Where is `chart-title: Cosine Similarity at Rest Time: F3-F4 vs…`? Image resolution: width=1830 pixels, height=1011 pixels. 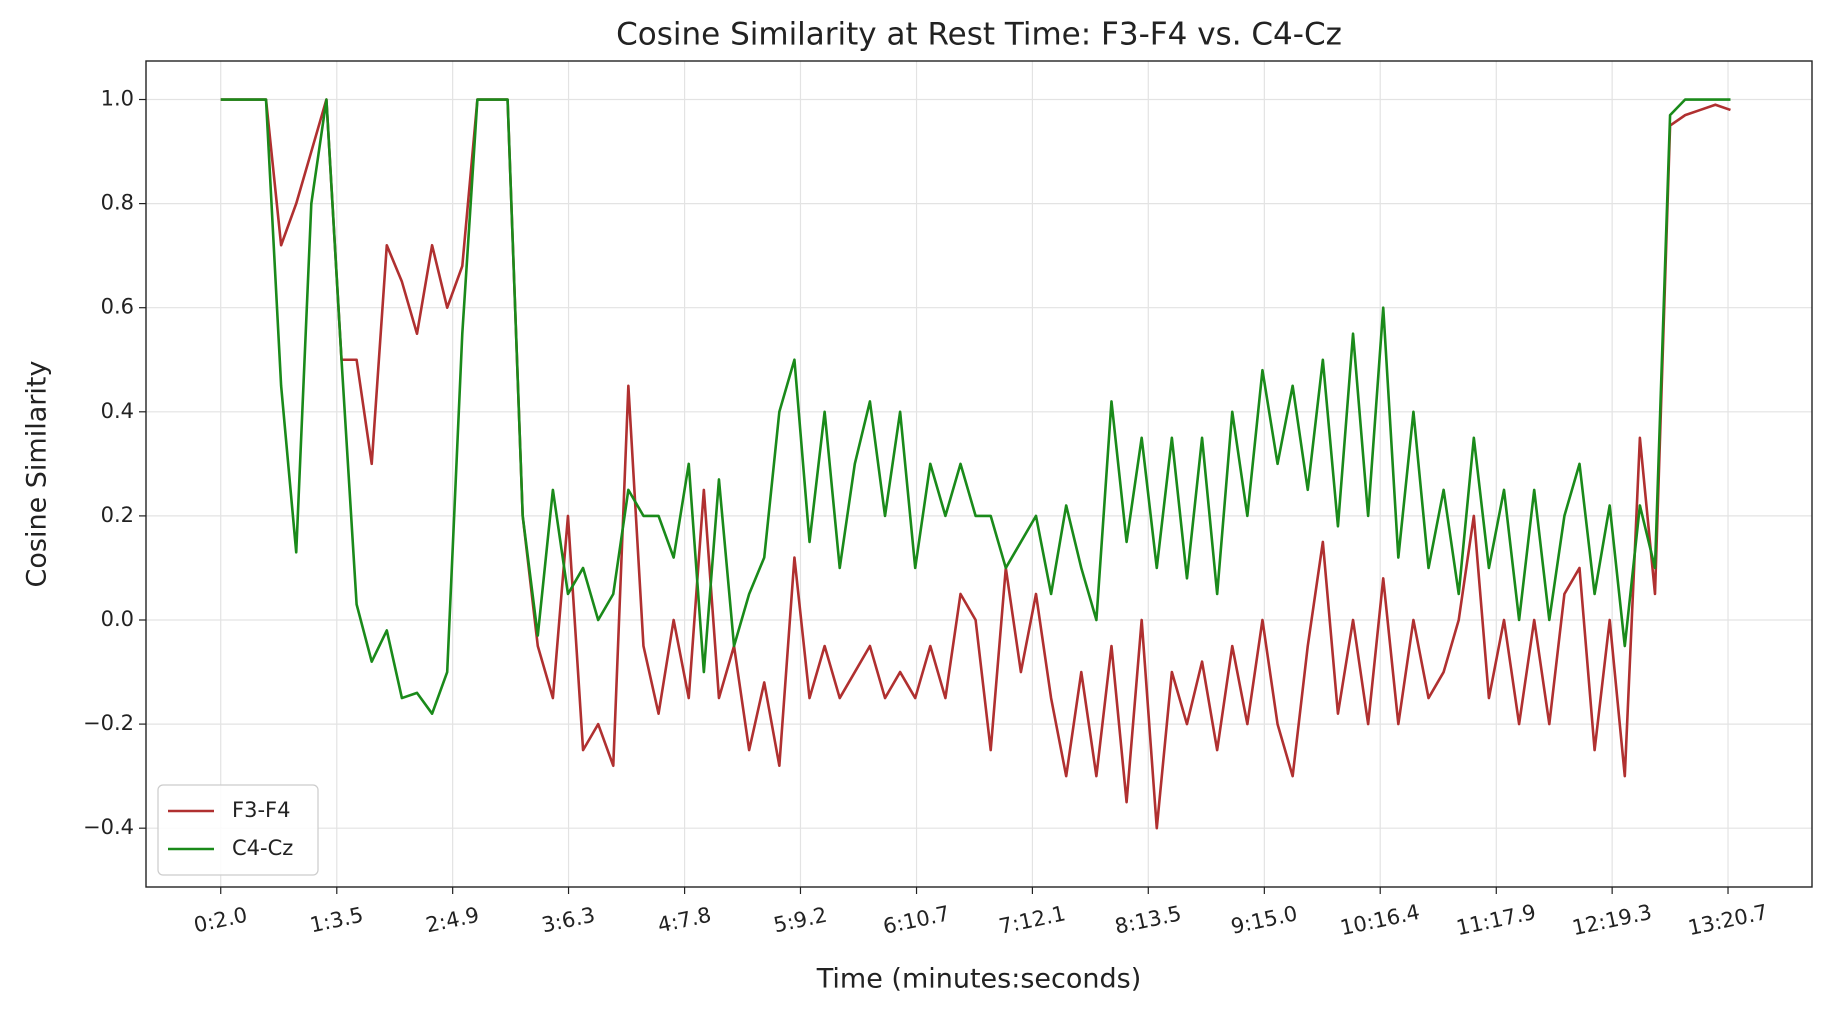 chart-title: Cosine Similarity at Rest Time: F3-F4 vs… is located at coordinates (979, 35).